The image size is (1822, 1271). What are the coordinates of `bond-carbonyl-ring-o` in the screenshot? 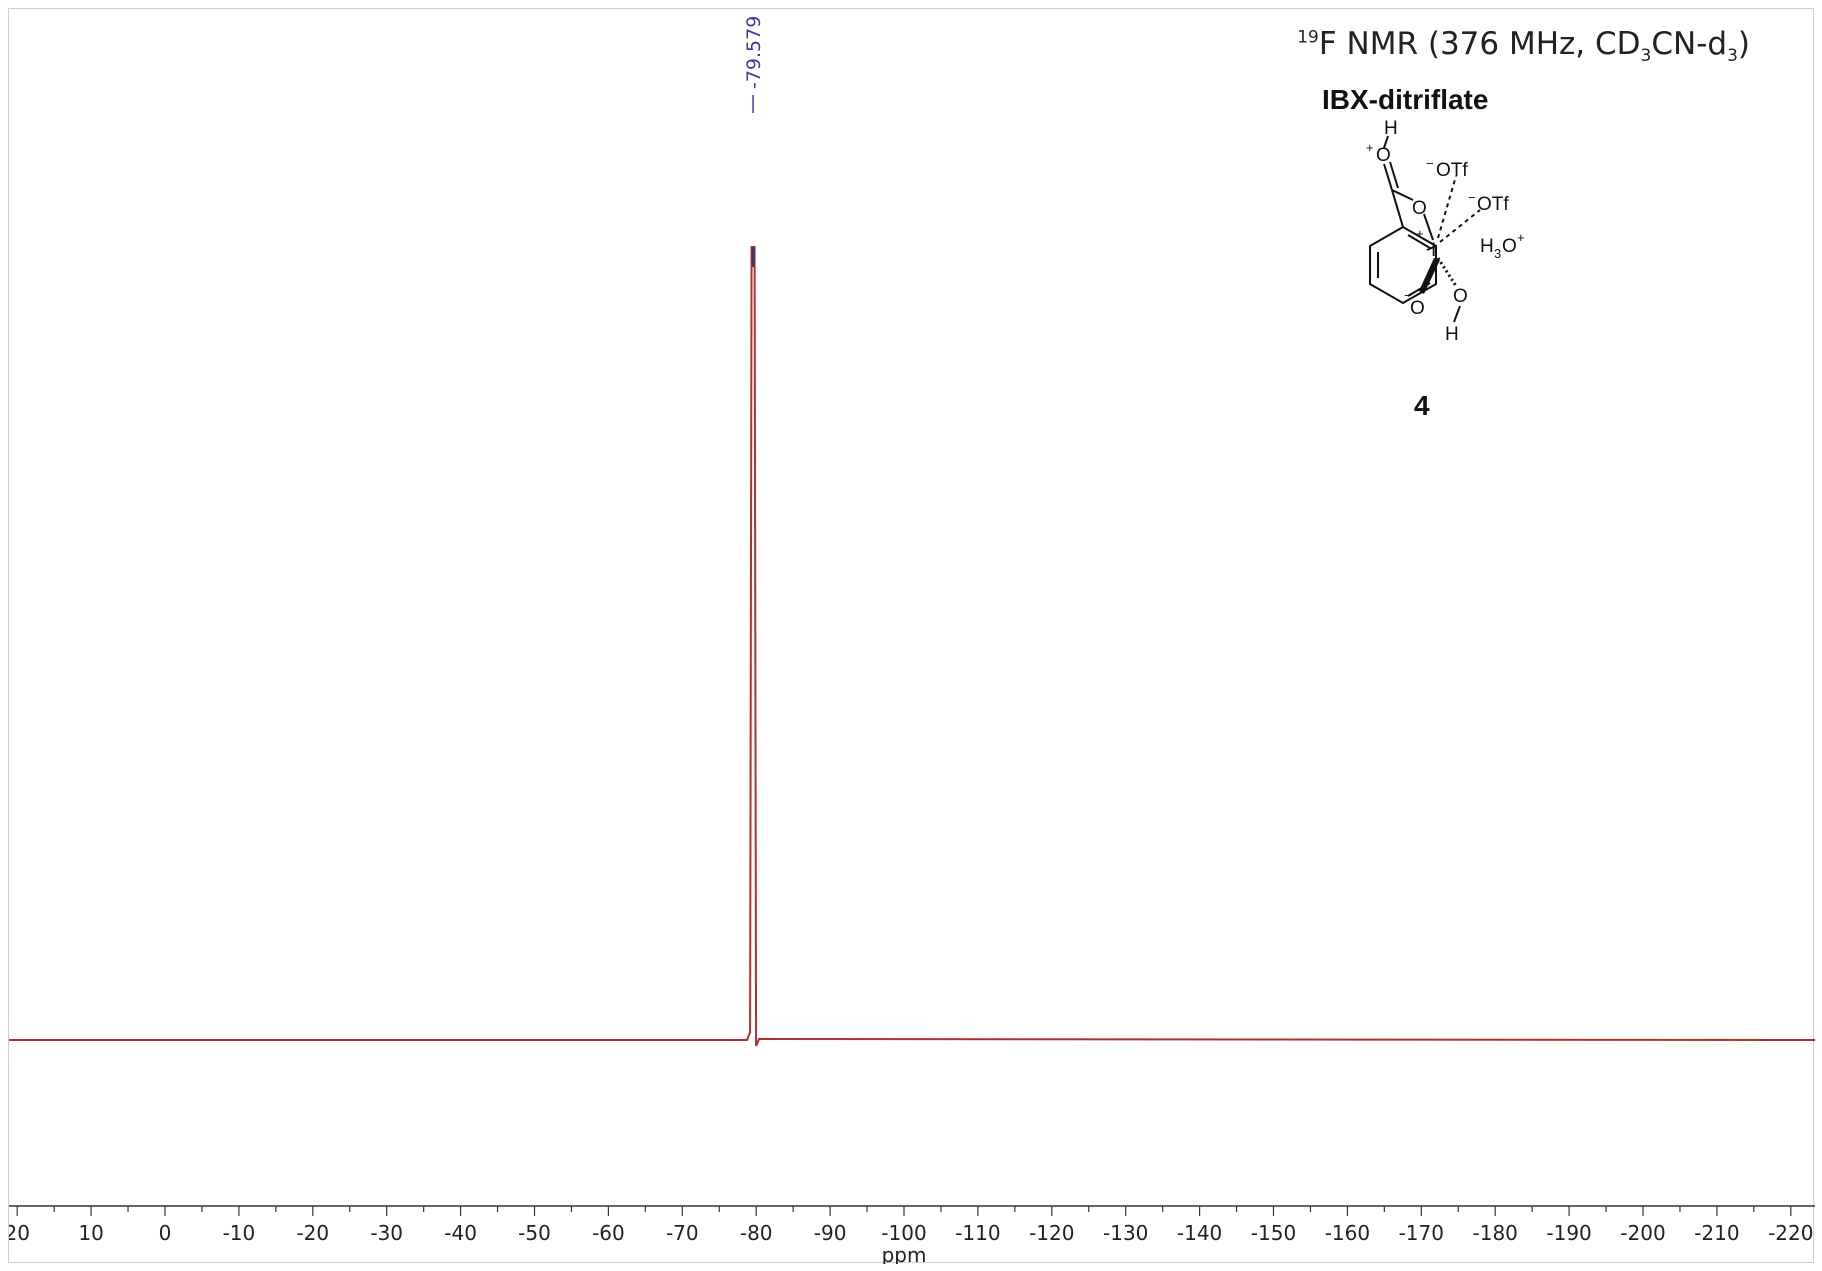 It's located at (1402, 195).